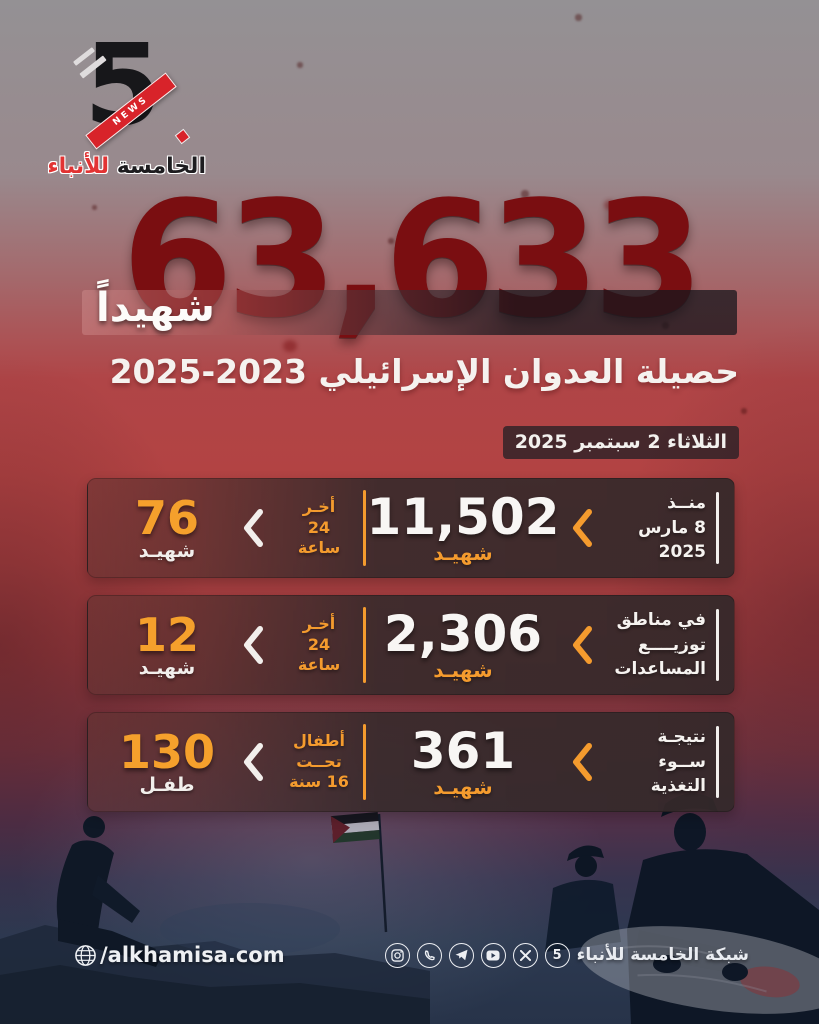 The height and width of the screenshot is (1024, 819). What do you see at coordinates (662, 955) in the screenshot?
I see `network-label: شبكة الخامسة للأنباء` at bounding box center [662, 955].